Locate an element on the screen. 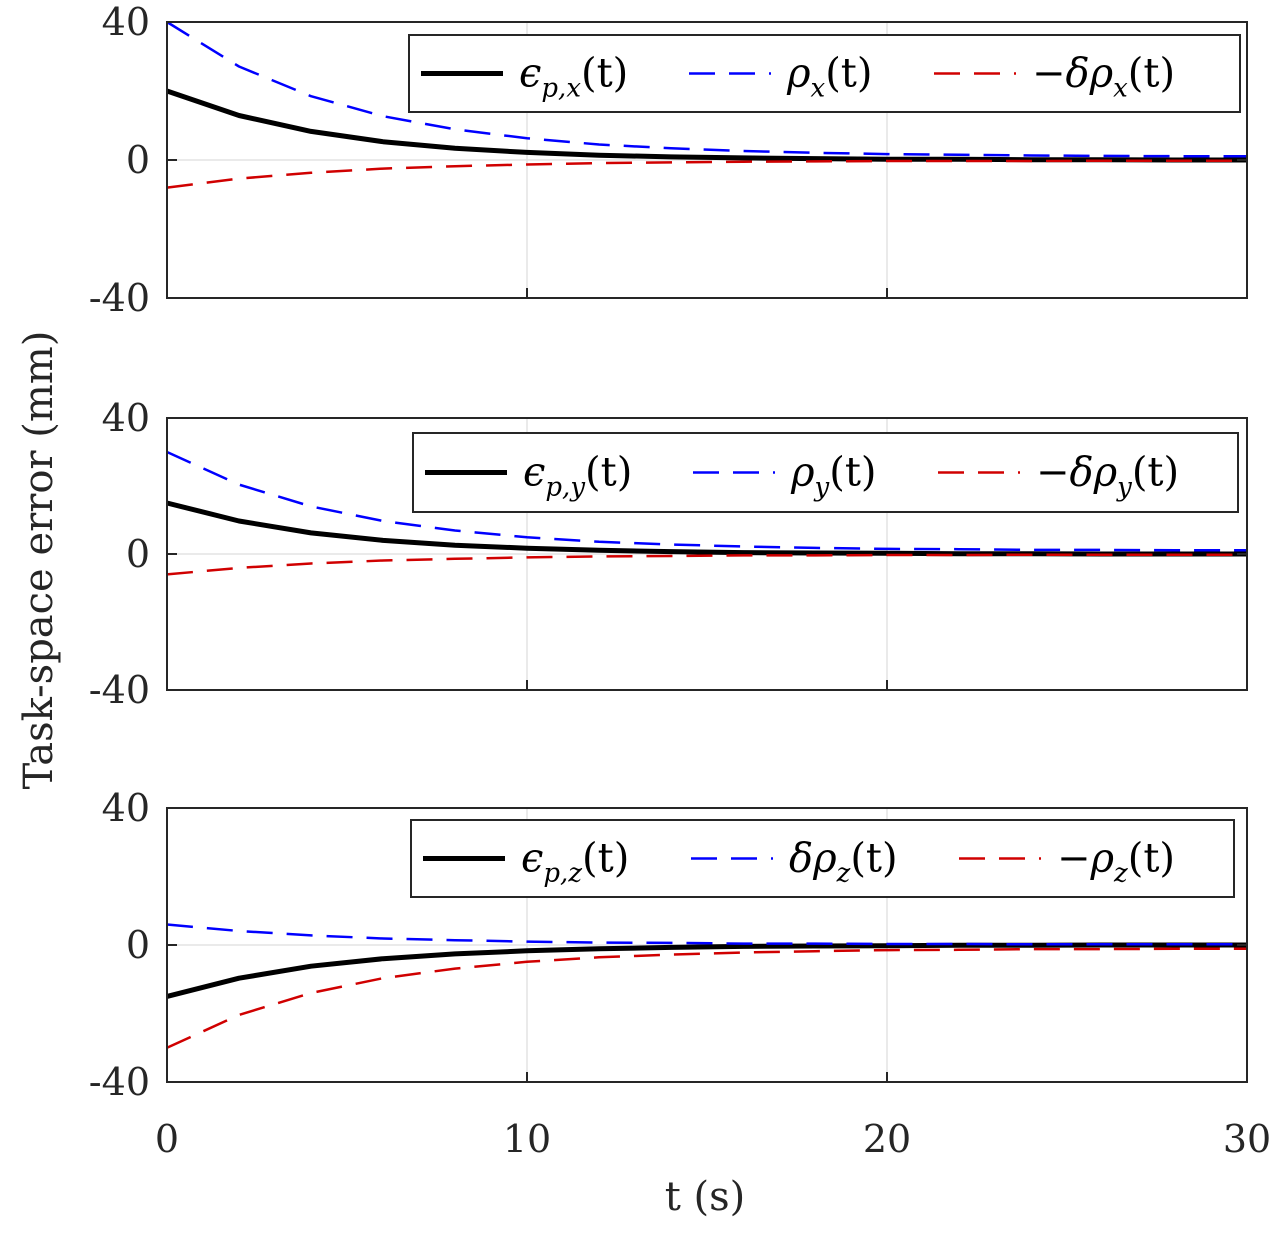 Image resolution: width=1280 pixels, height=1238 pixels. legend-entry-3: −ρz(t) is located at coordinates (1116, 862).